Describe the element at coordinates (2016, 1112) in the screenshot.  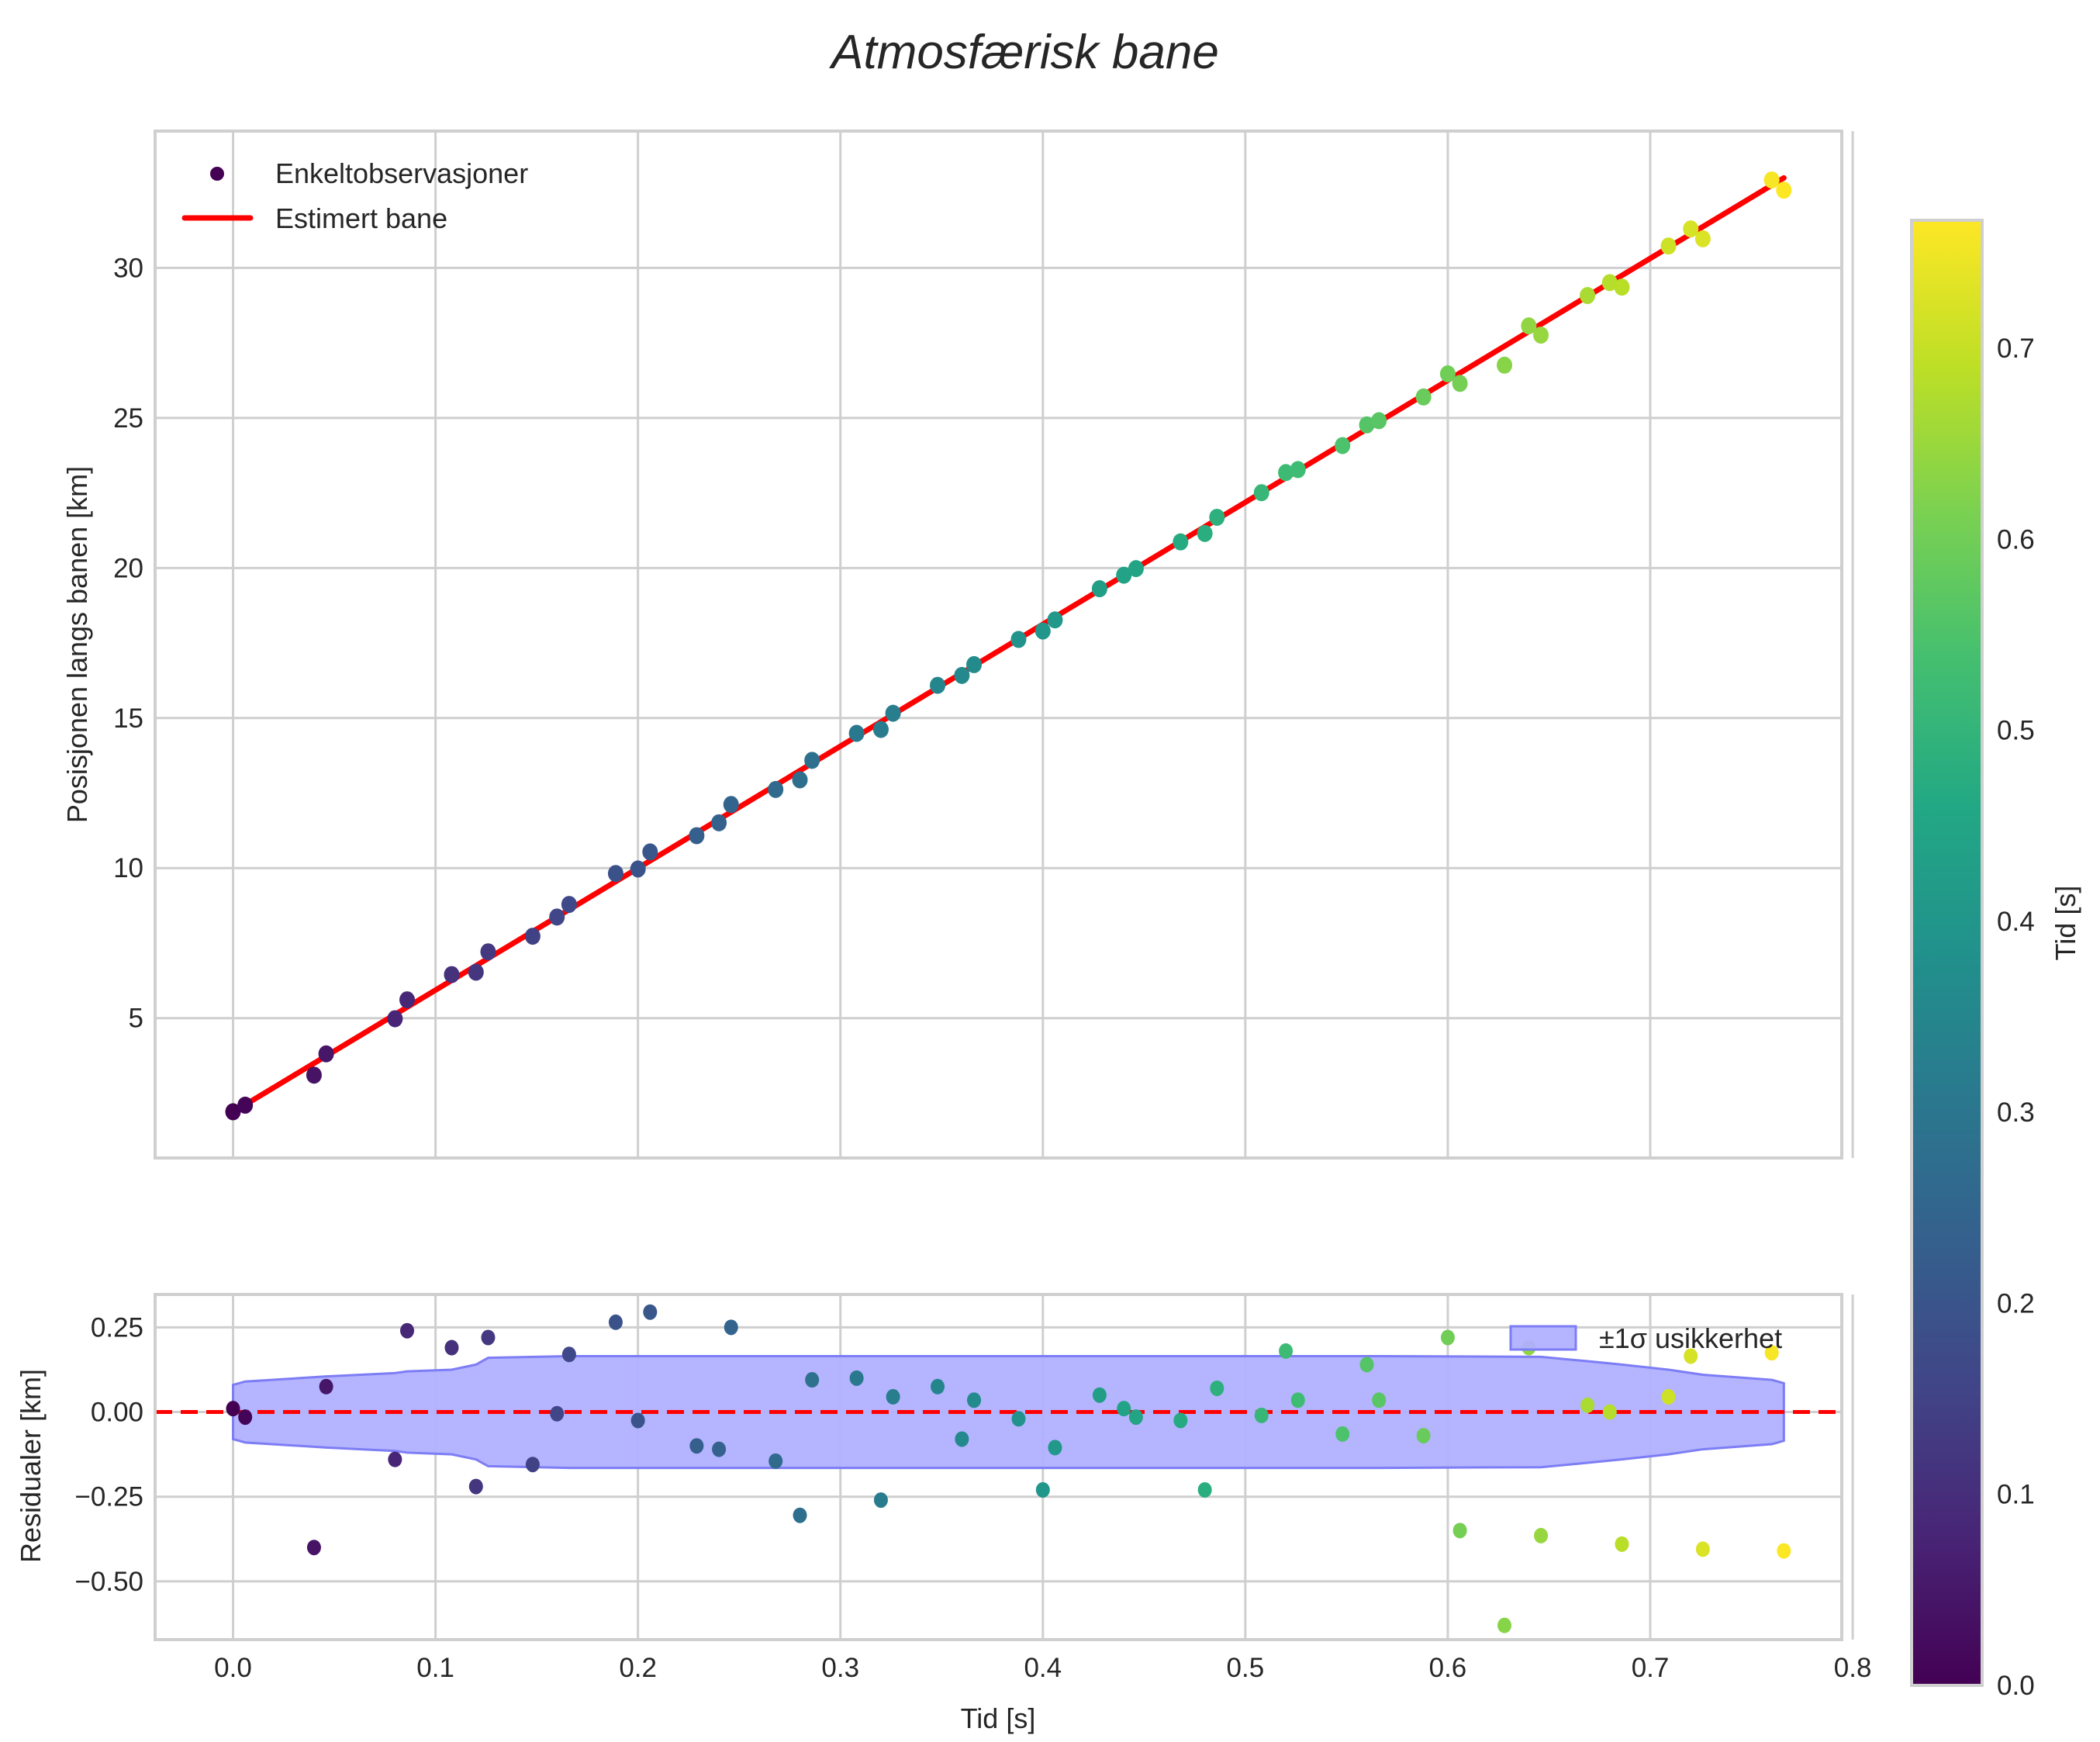
I see `colorbar-tick-label: 0.3` at that location.